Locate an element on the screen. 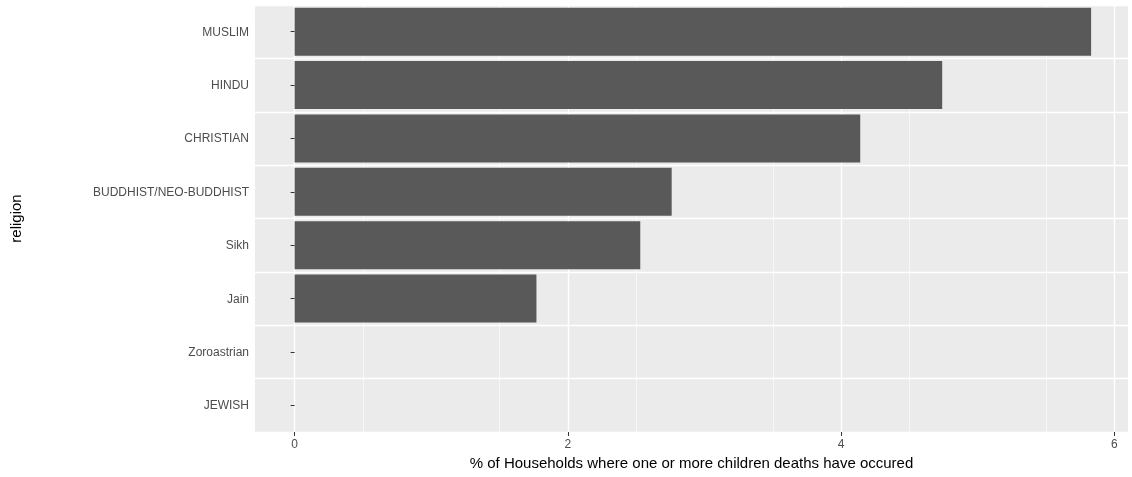 This screenshot has width=1132, height=477. y-tick-label: MUSLIM is located at coordinates (225, 31).